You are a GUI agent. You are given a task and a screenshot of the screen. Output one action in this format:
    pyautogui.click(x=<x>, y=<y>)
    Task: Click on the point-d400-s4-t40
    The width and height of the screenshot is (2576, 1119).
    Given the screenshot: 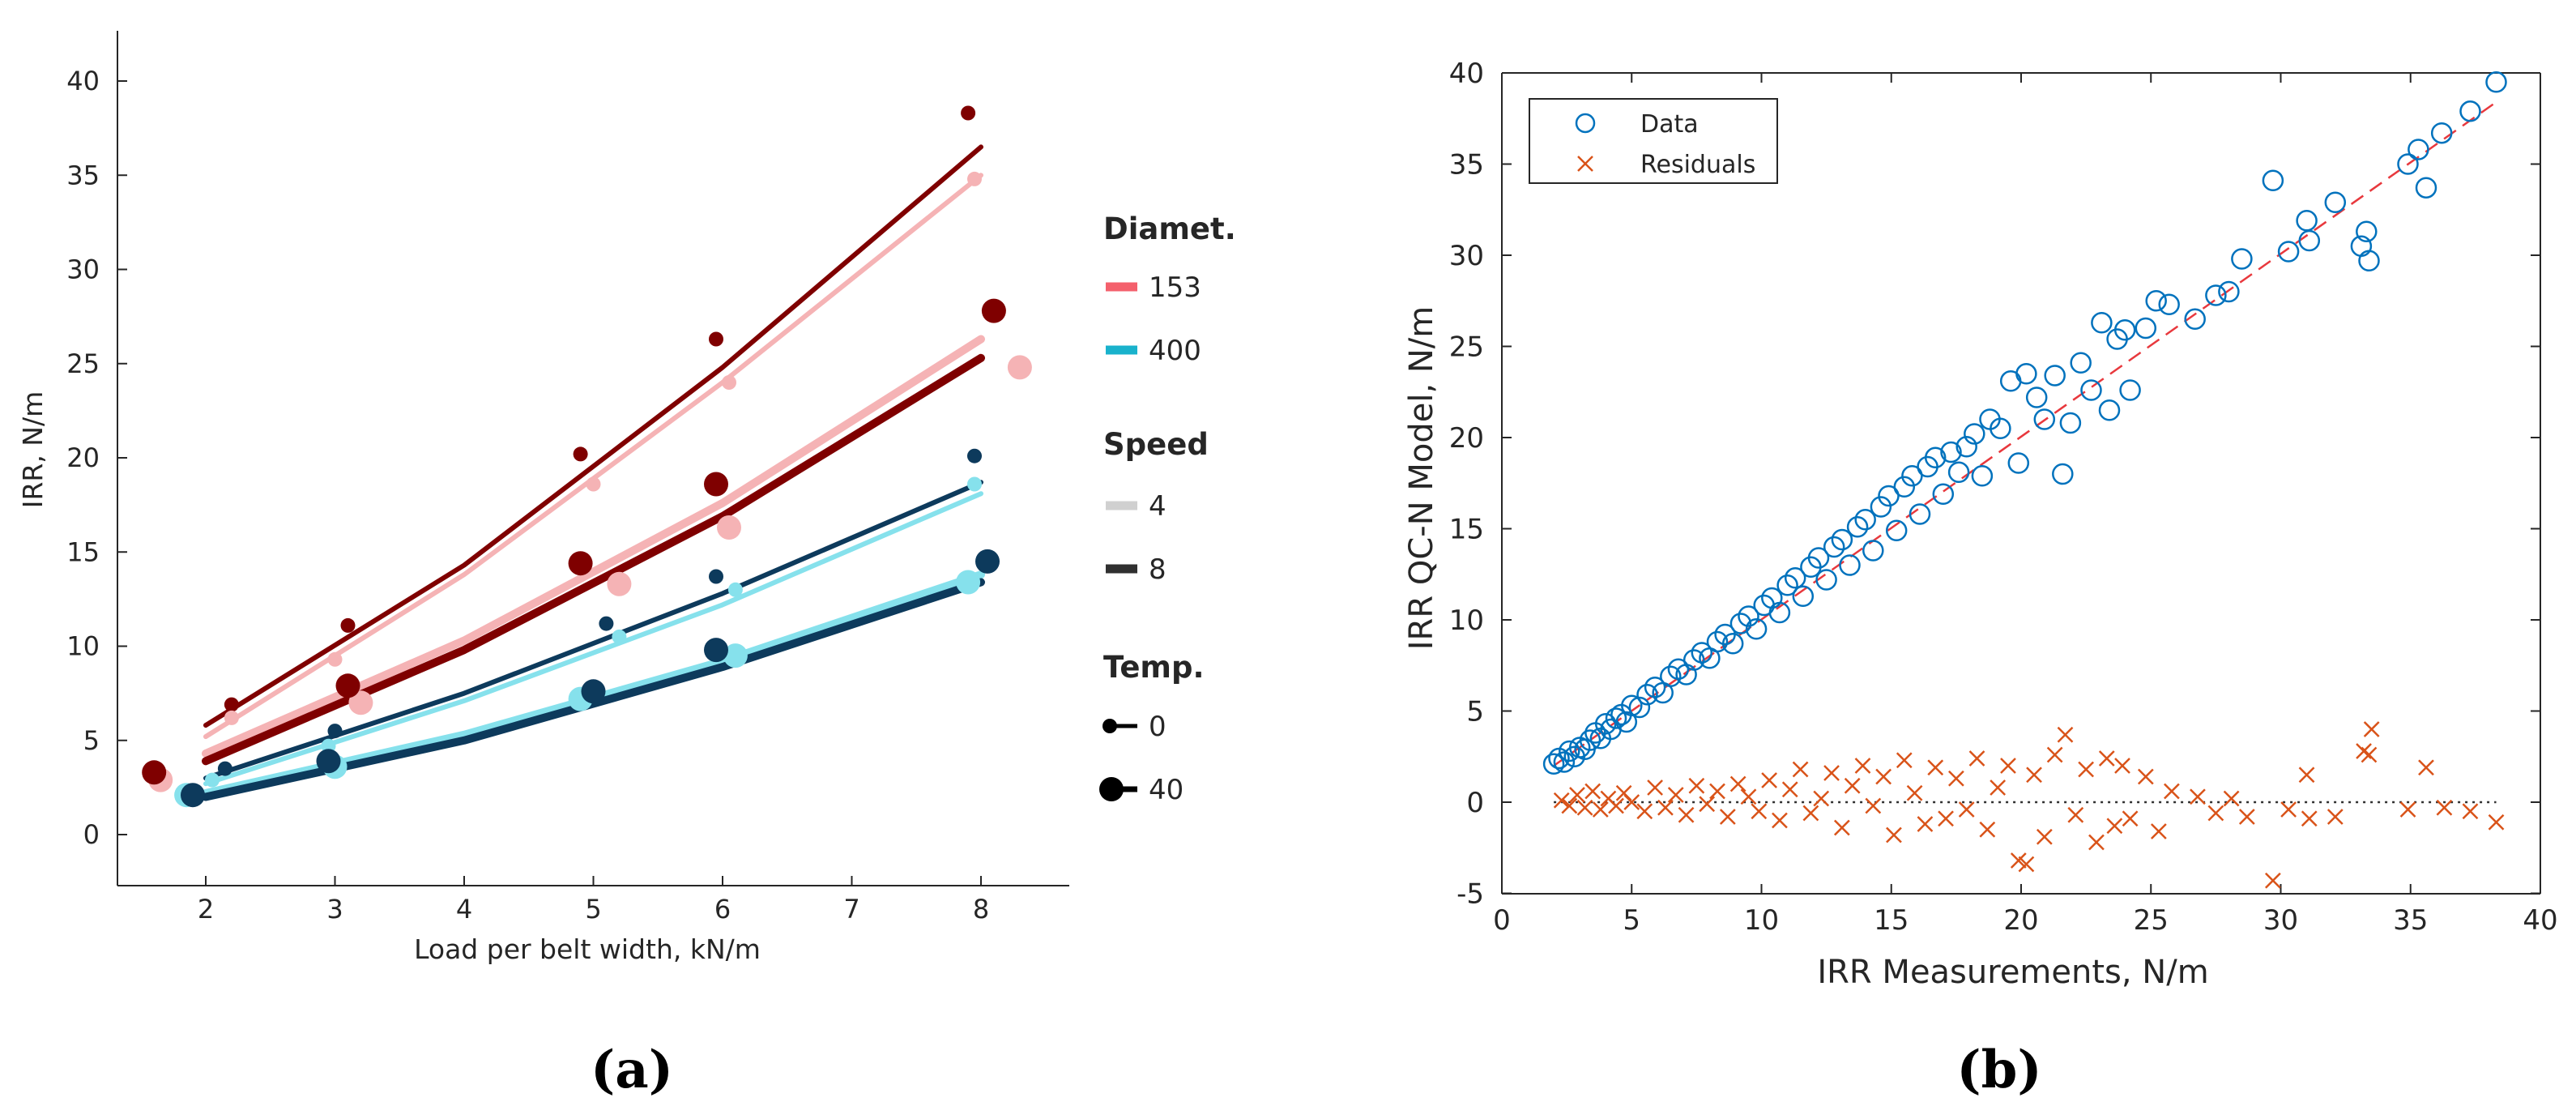 What is the action you would take?
    pyautogui.click(x=735, y=656)
    